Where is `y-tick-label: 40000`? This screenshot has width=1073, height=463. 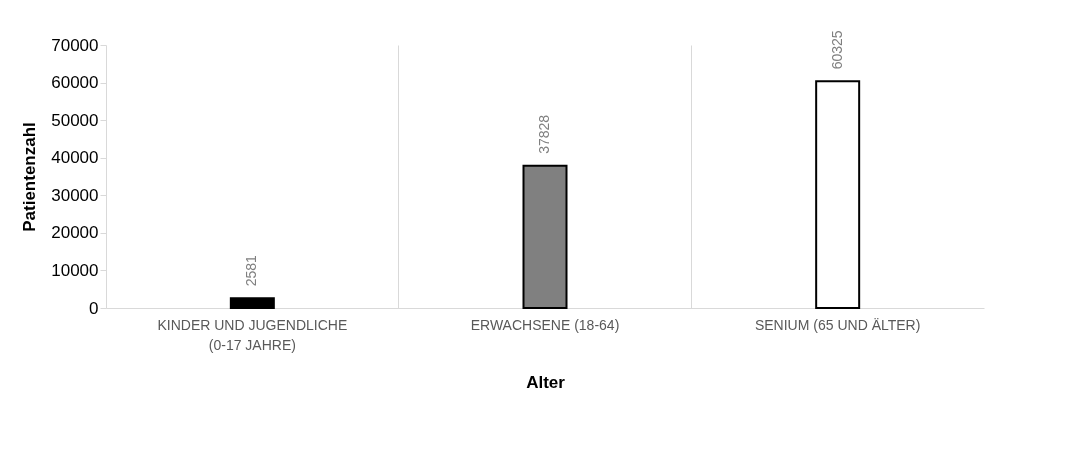
y-tick-label: 40000 is located at coordinates (75, 158).